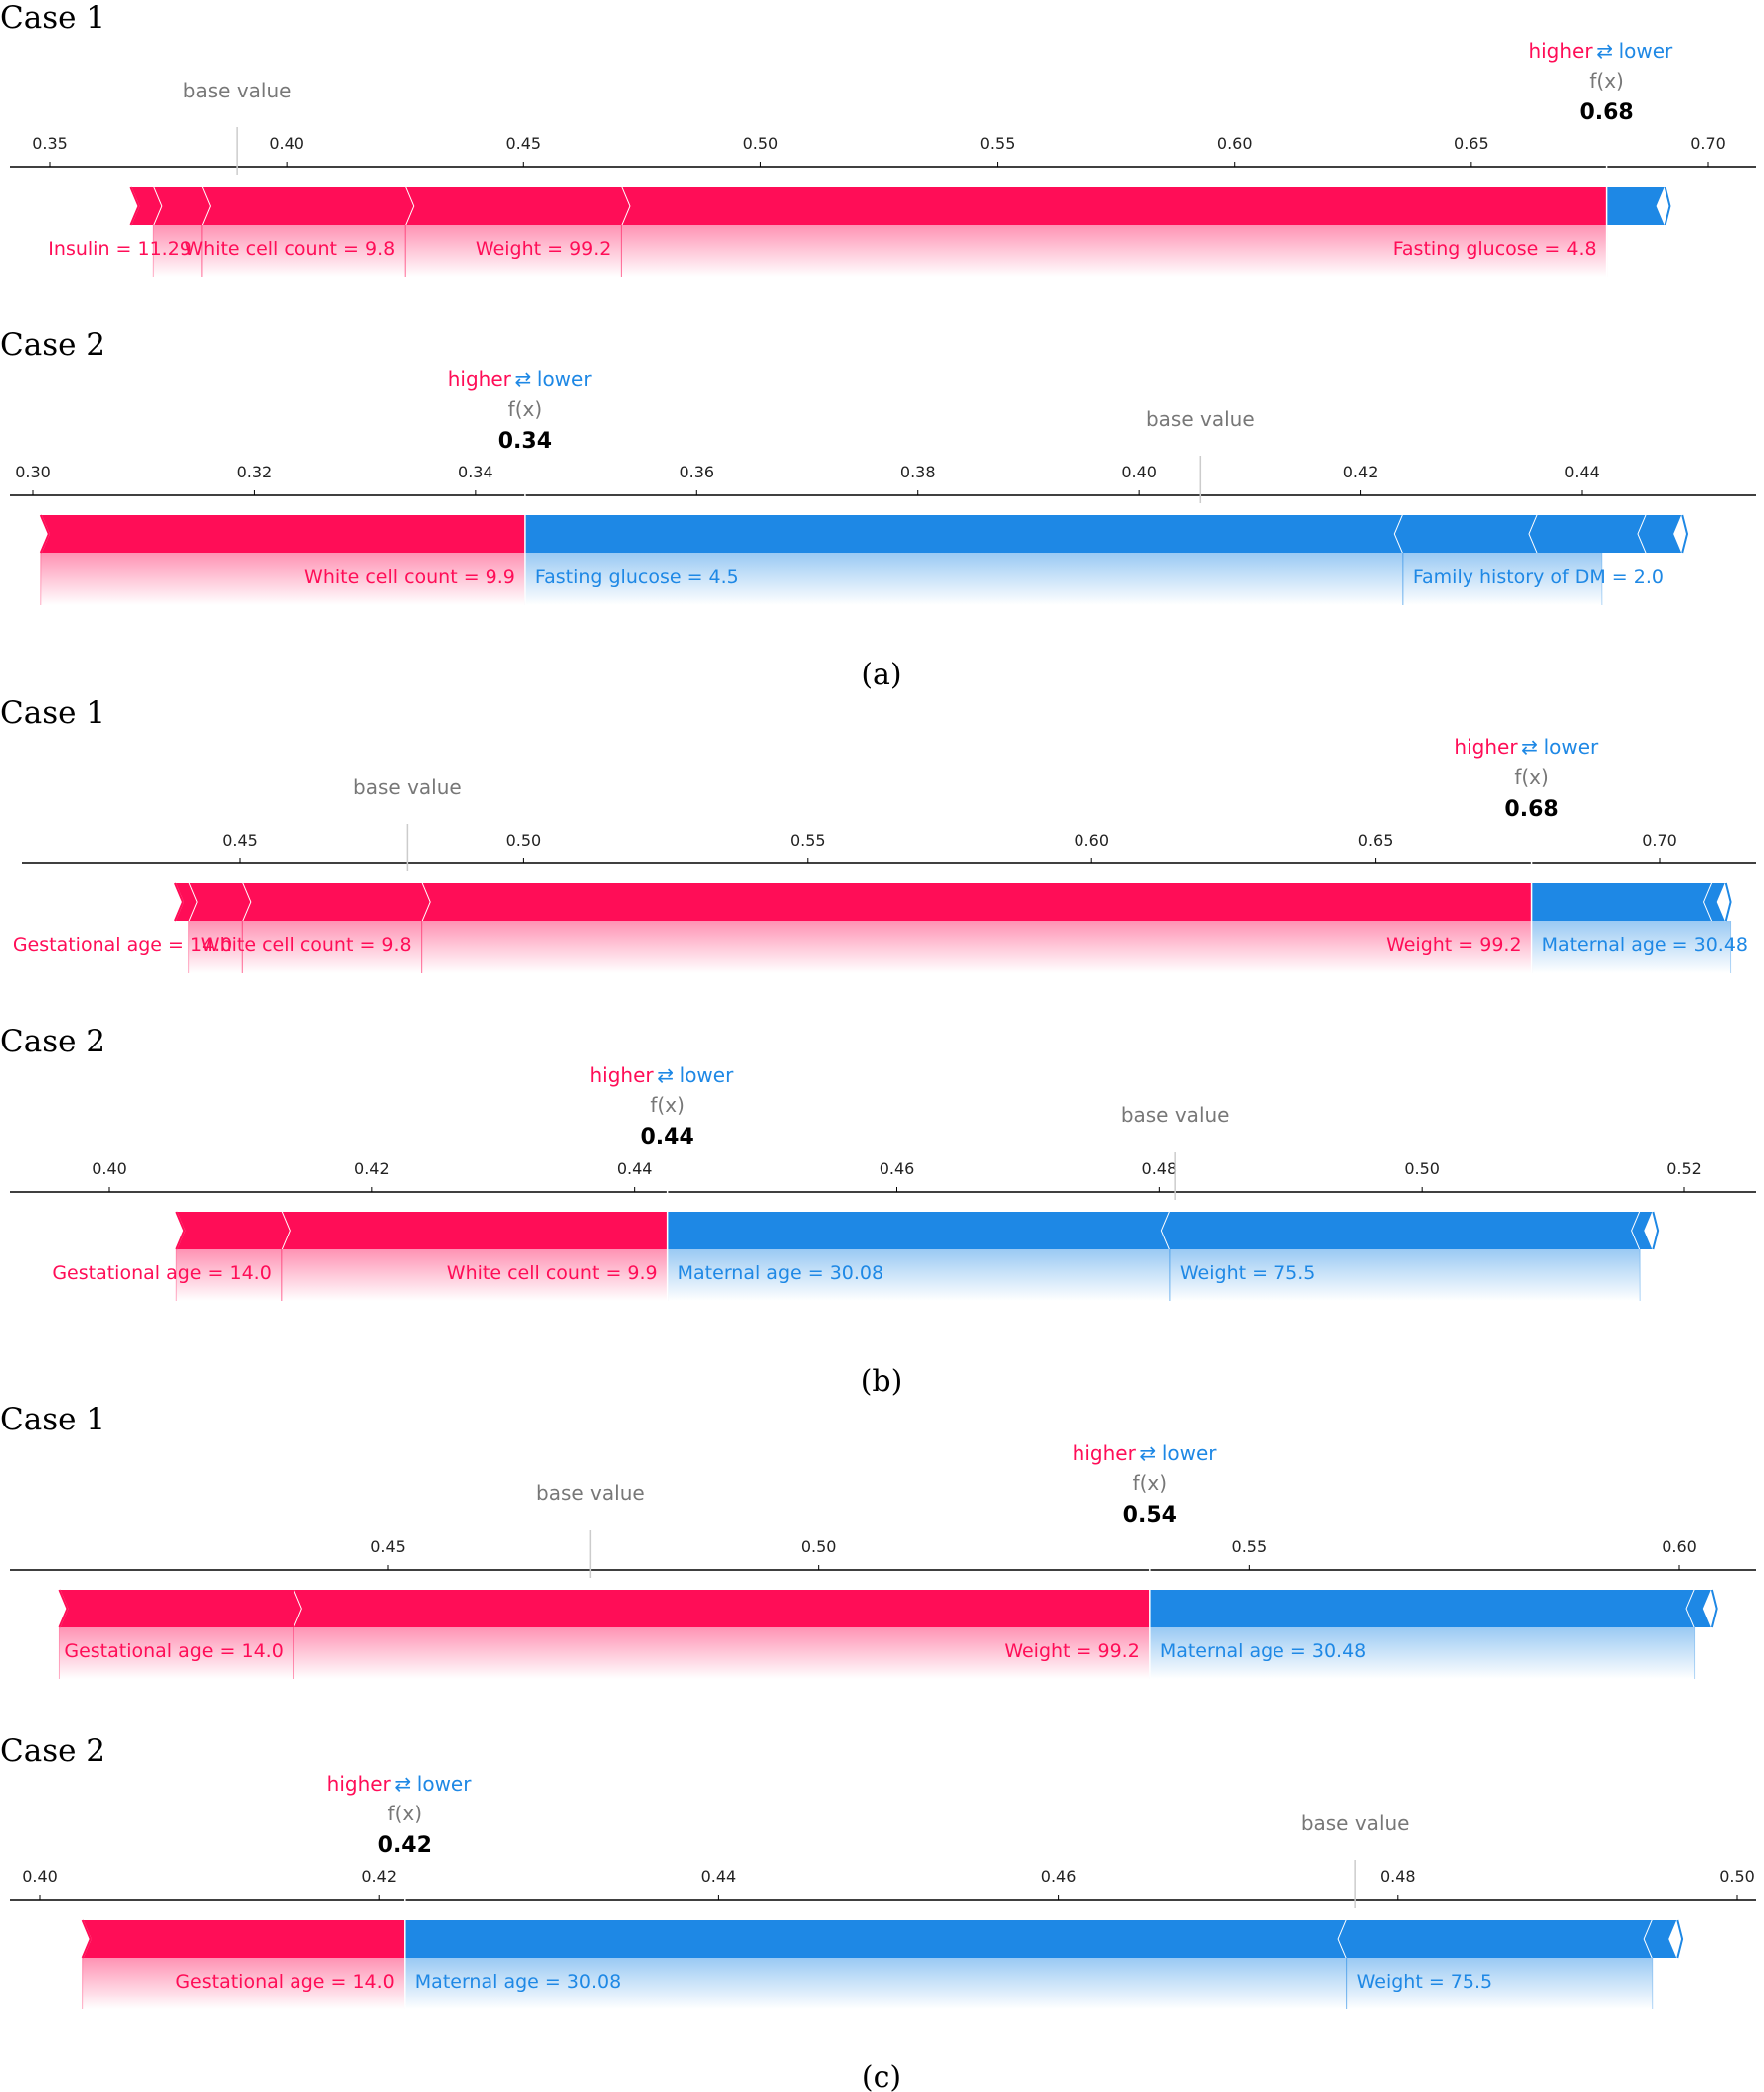 Image resolution: width=1764 pixels, height=2092 pixels. What do you see at coordinates (240, 840) in the screenshot?
I see `x-tick-label: 0.45` at bounding box center [240, 840].